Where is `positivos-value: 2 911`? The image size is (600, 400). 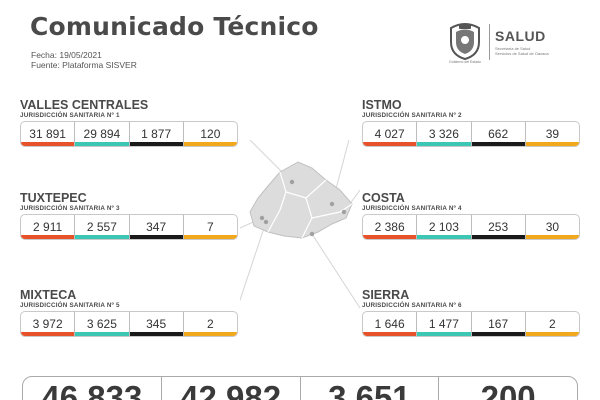 positivos-value: 2 911 is located at coordinates (48, 227).